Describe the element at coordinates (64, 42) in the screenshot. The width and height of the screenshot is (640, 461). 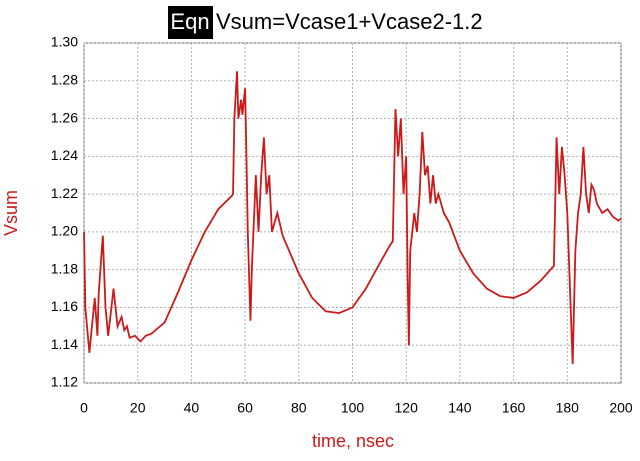
I see `y-tick-label: 1.30` at that location.